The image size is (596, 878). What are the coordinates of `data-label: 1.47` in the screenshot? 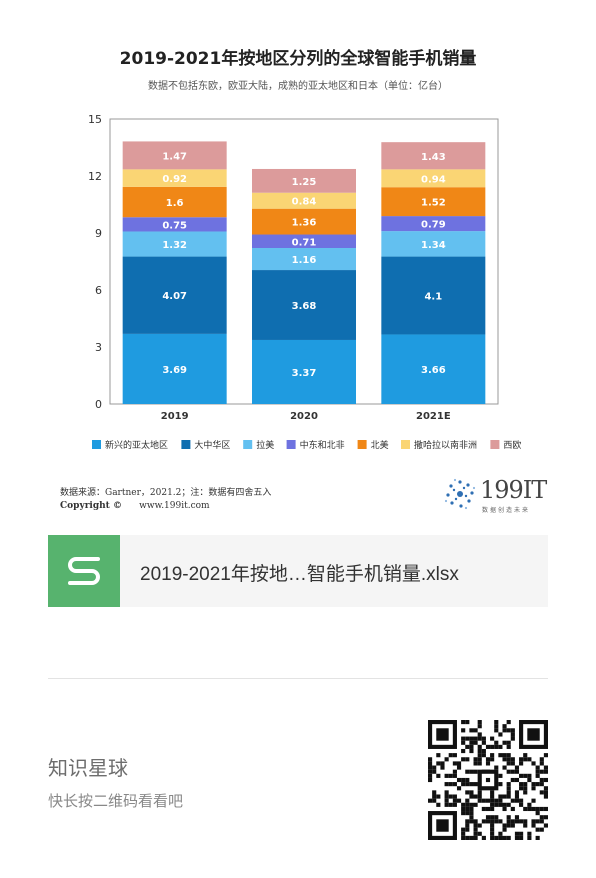 It's located at (174, 156).